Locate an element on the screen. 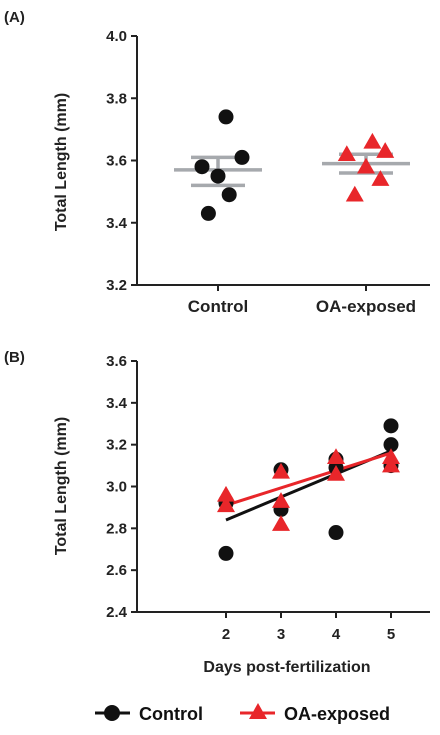  panel-b-y-tick-label-3-6: 3.6 is located at coordinates (116, 361).